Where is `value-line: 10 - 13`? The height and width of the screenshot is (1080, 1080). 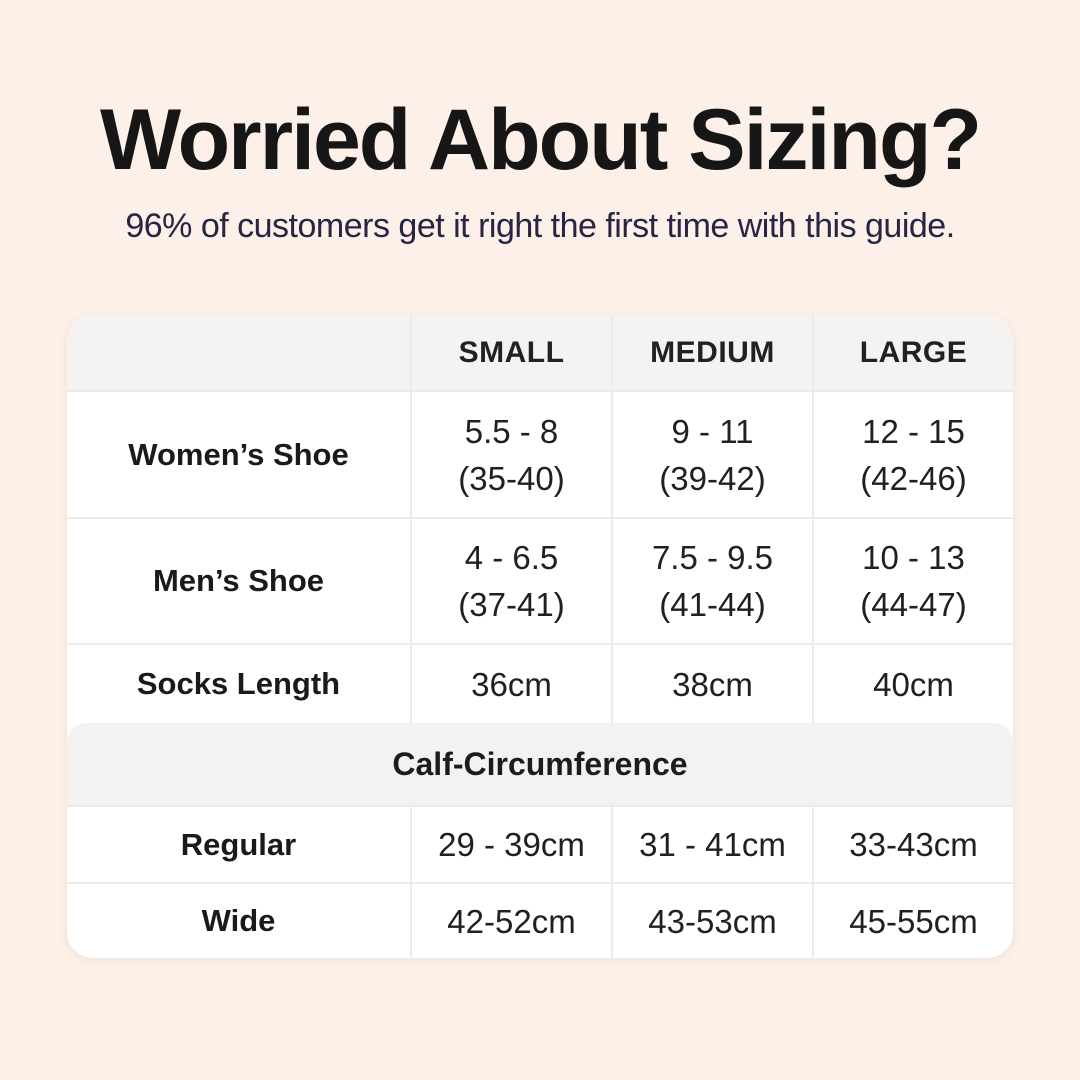
value-line: 10 - 13 is located at coordinates (913, 557).